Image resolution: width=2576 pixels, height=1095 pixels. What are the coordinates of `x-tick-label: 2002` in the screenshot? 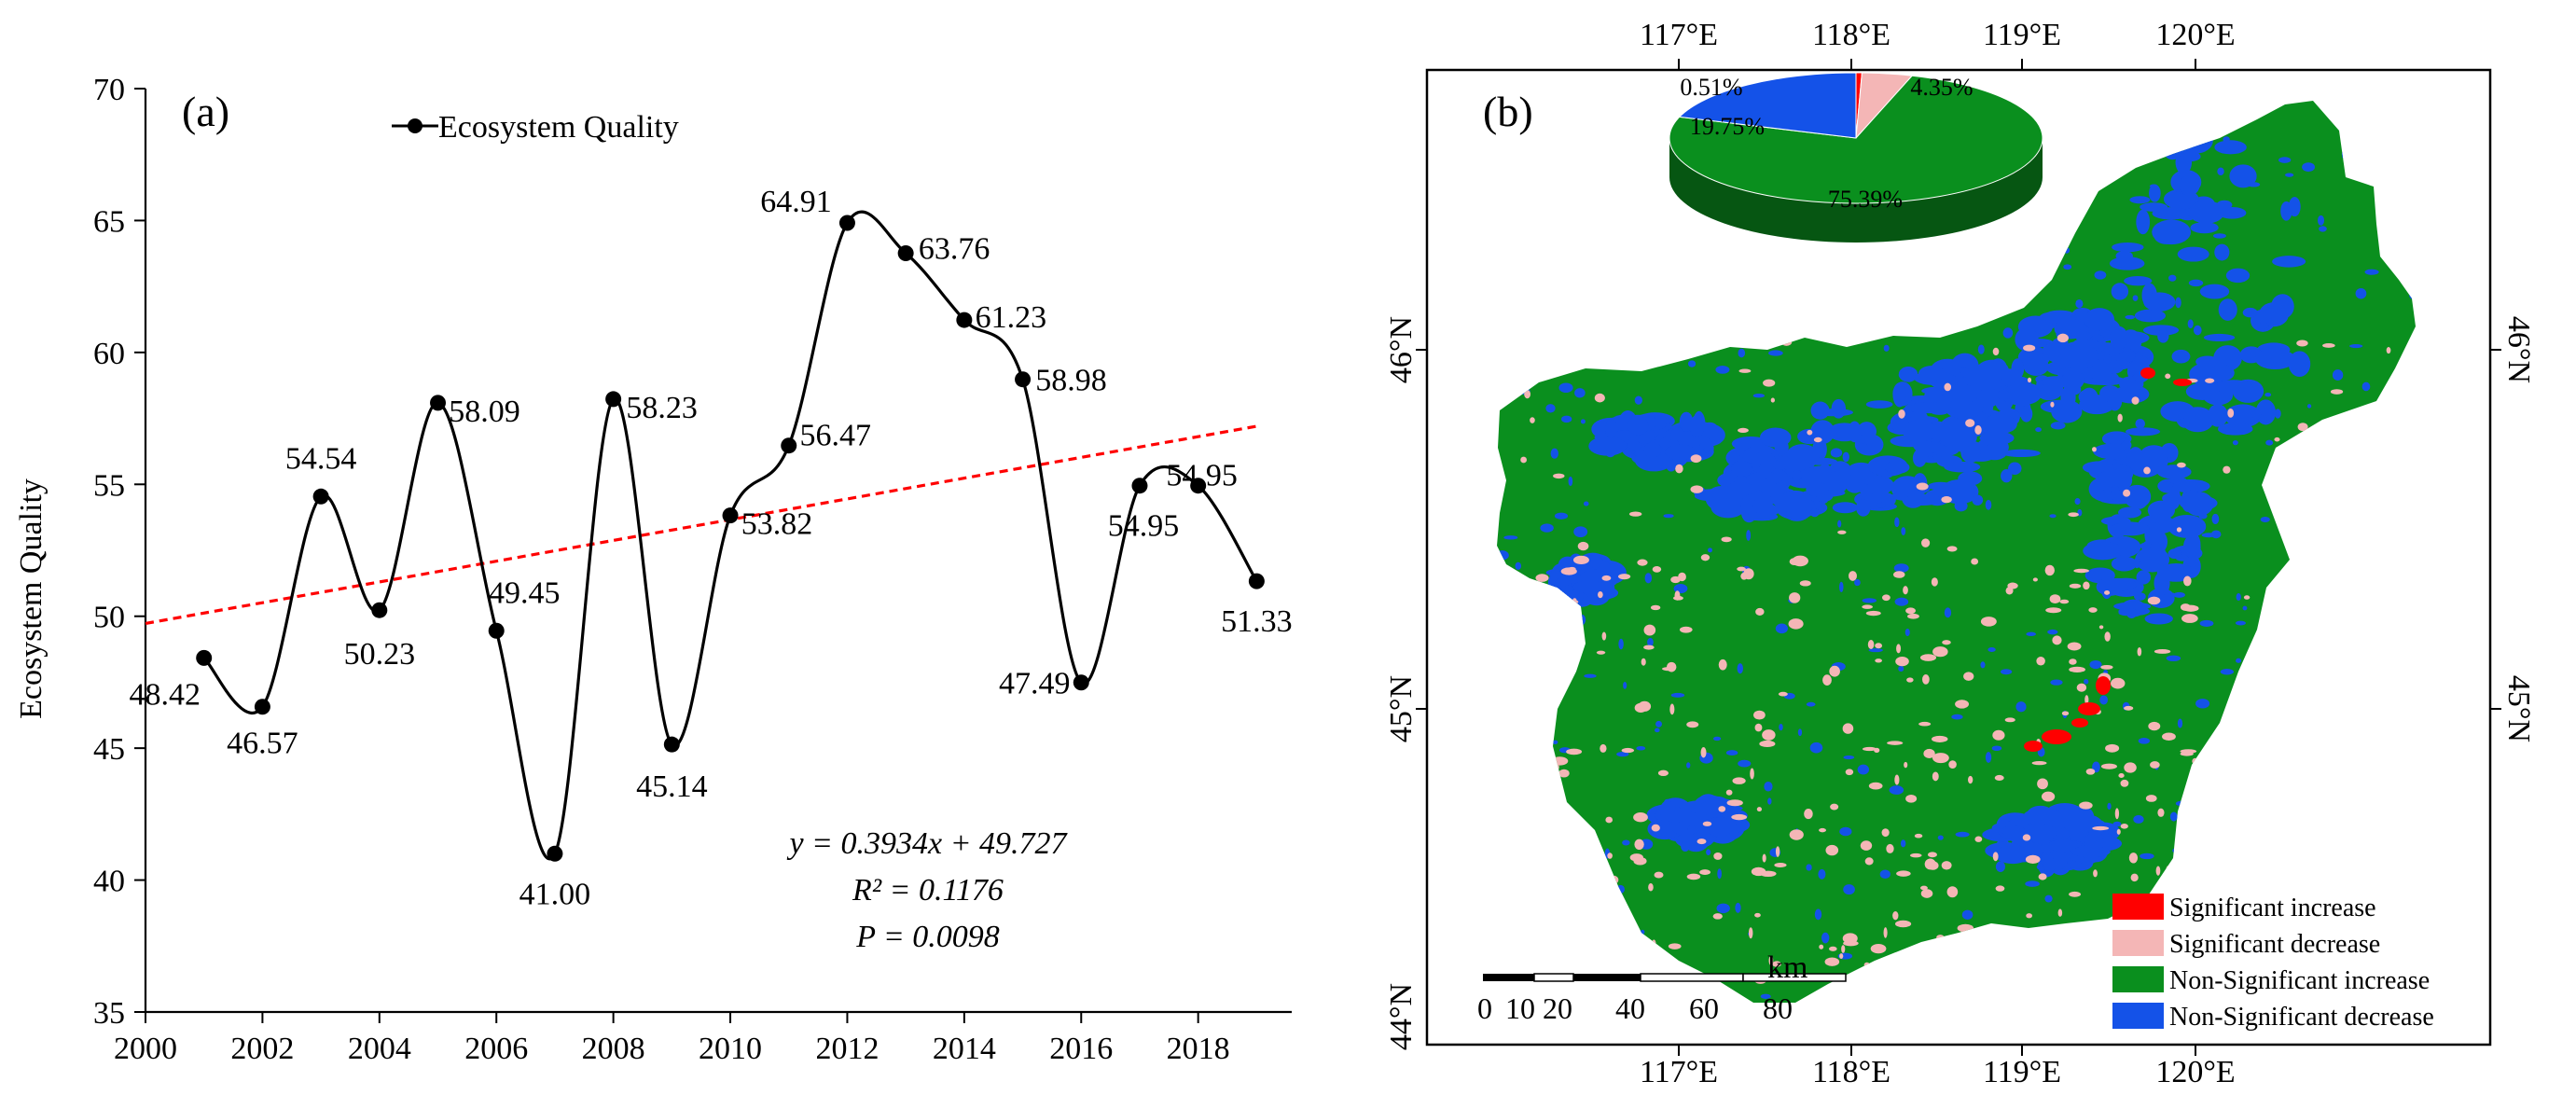 It's located at (262, 1049).